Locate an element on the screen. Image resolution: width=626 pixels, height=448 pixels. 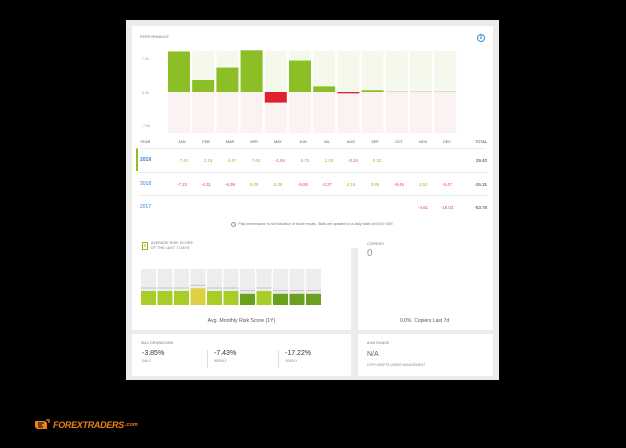
aum-label: Copy Assets Under Management is located at coordinates (396, 365).